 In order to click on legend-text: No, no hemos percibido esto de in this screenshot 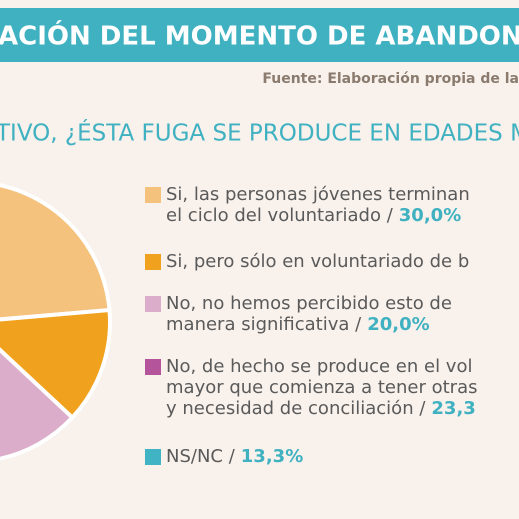, I will do `click(309, 303)`.